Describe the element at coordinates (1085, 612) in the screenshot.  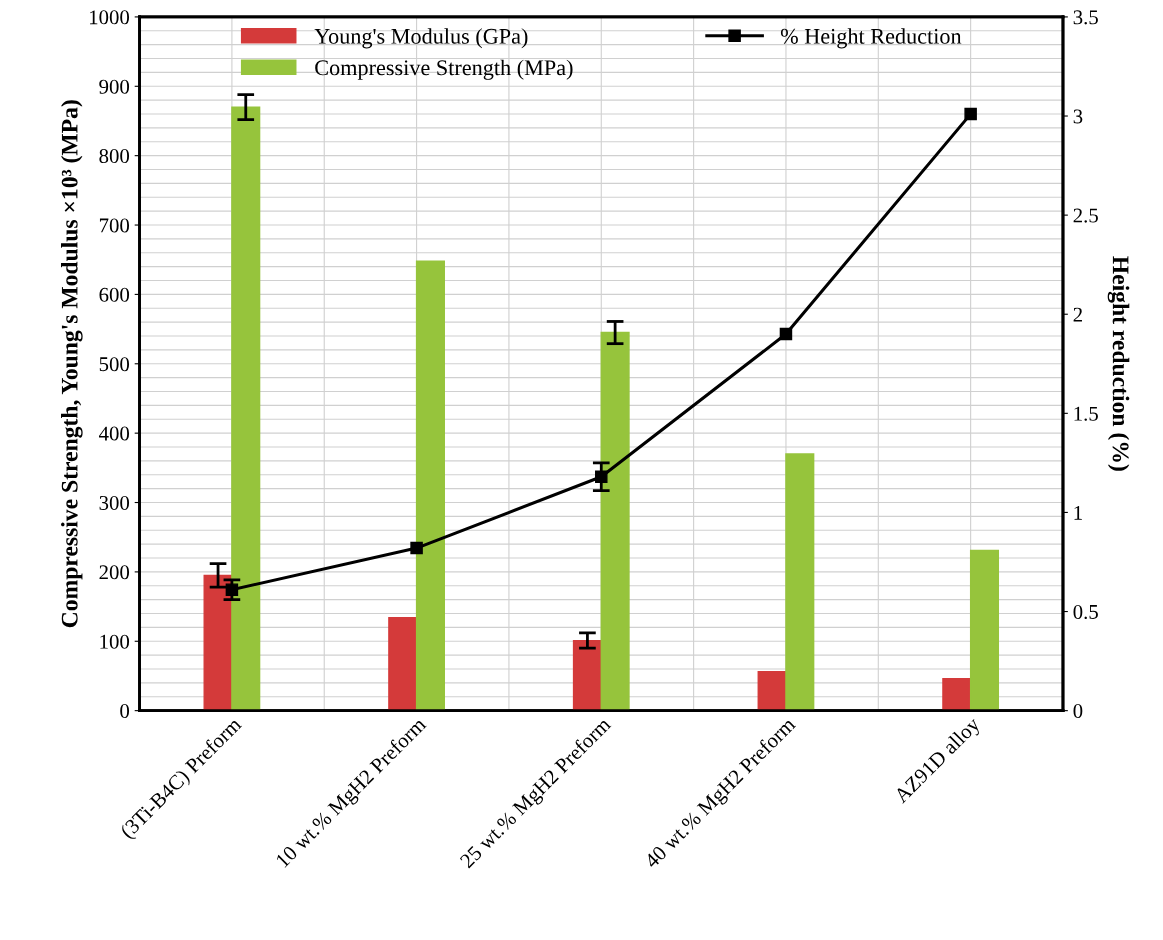
I see `y2-tick-label: 0.5` at that location.